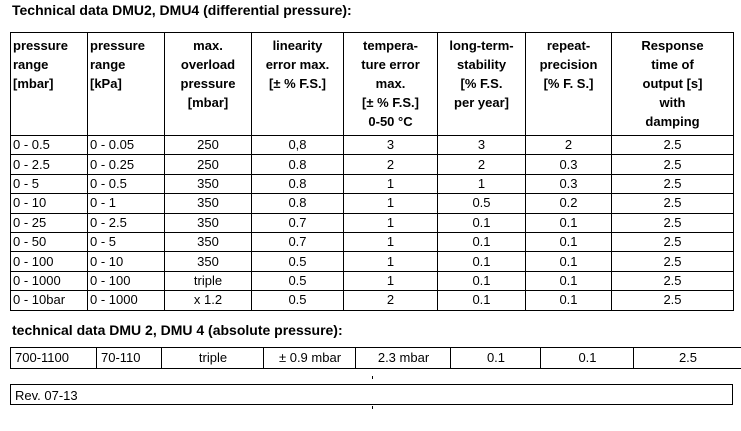 The height and width of the screenshot is (431, 741). I want to click on table-cell: 0 - 25, so click(49, 222).